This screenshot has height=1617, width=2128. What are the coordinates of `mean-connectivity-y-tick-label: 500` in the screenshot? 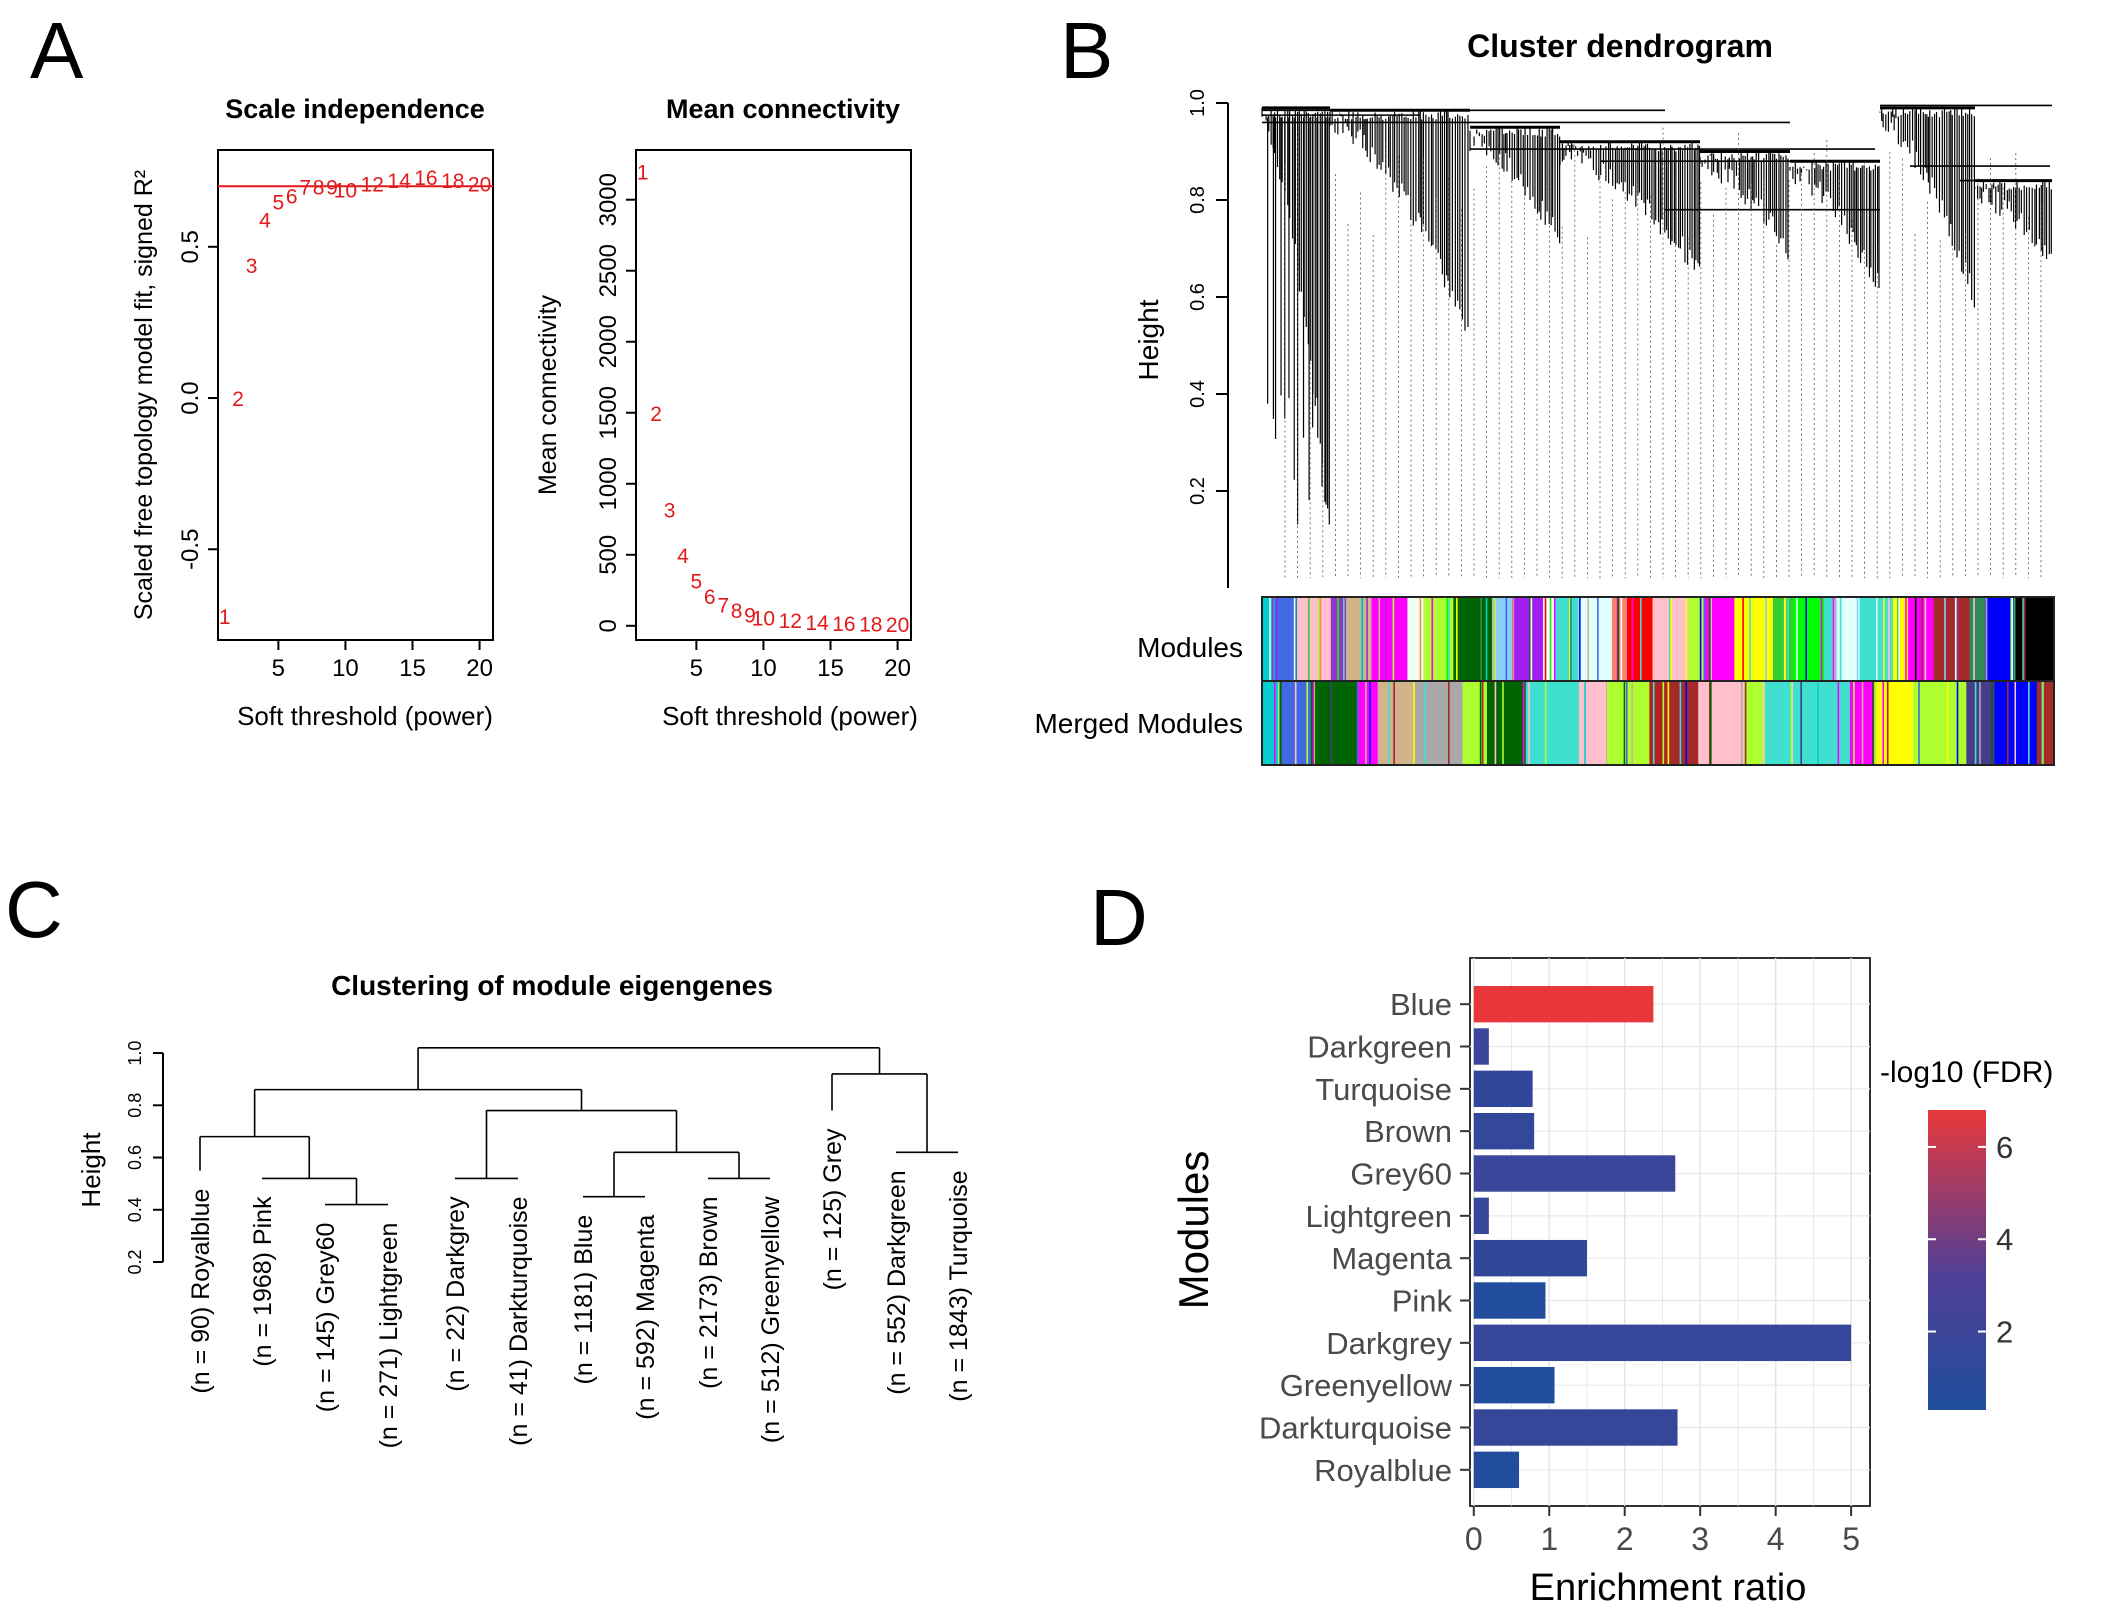 It's located at (608, 555).